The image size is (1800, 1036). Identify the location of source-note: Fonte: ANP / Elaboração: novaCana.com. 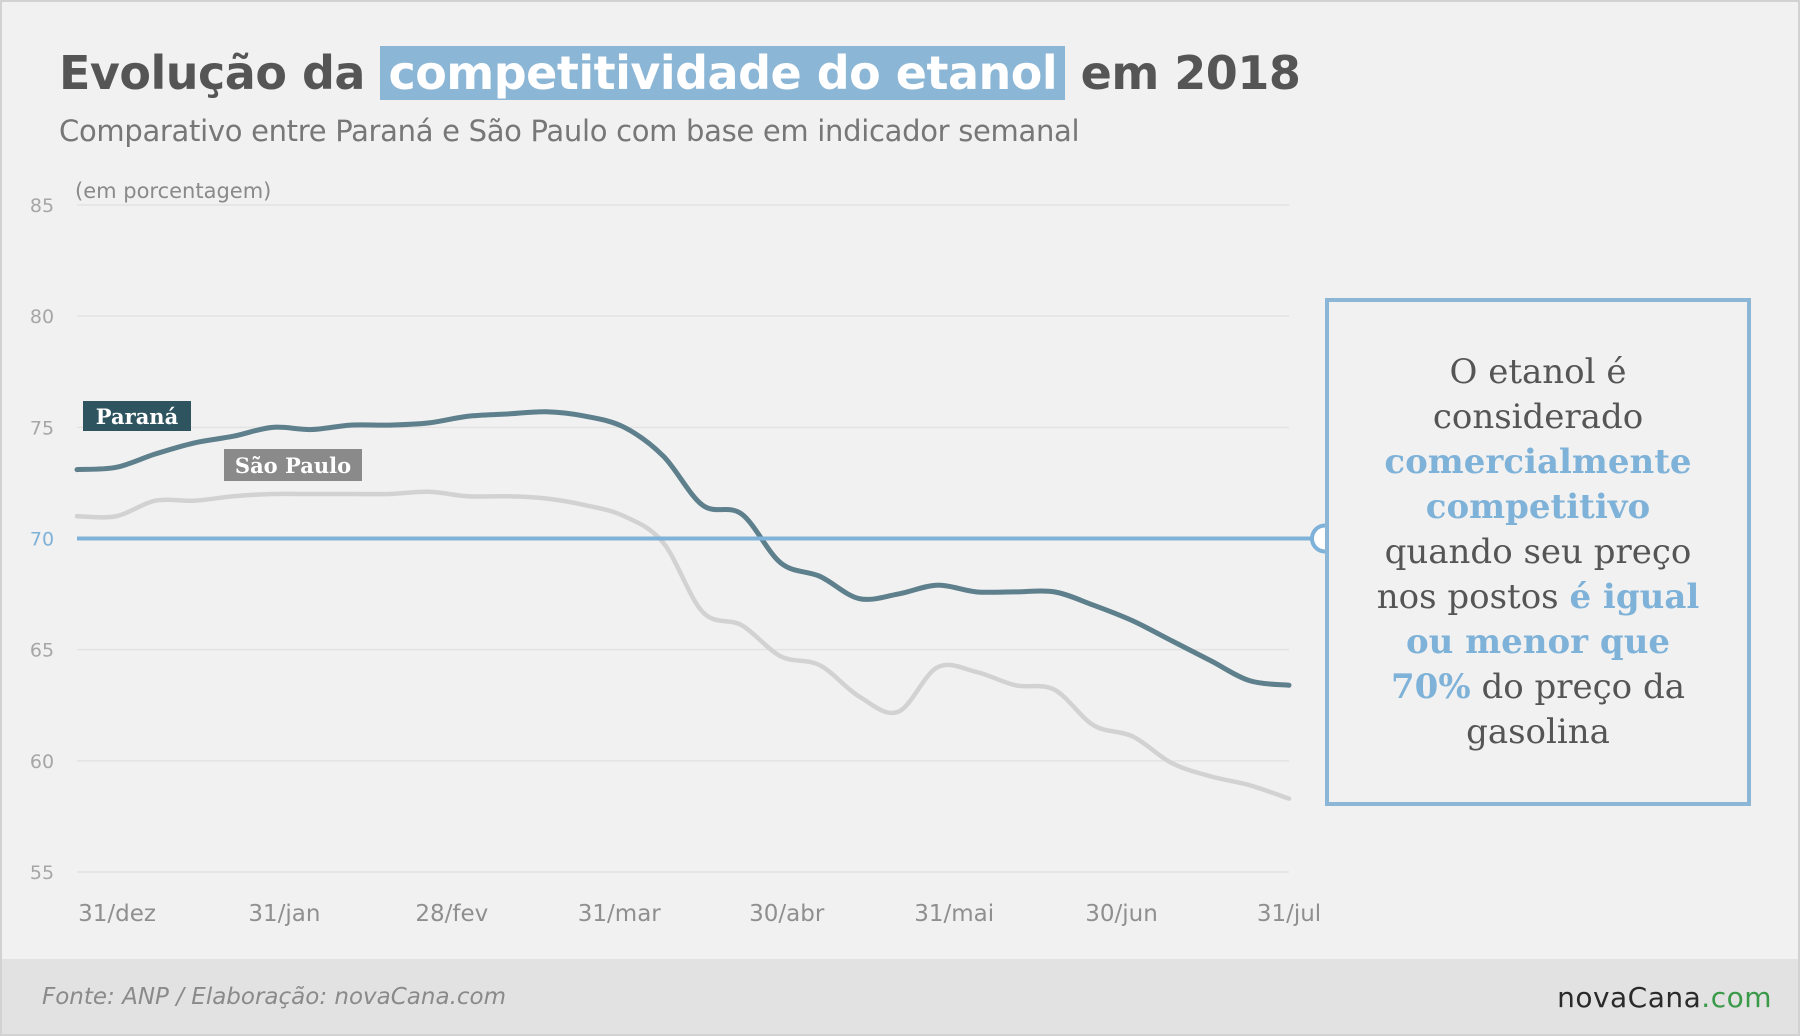
(274, 997).